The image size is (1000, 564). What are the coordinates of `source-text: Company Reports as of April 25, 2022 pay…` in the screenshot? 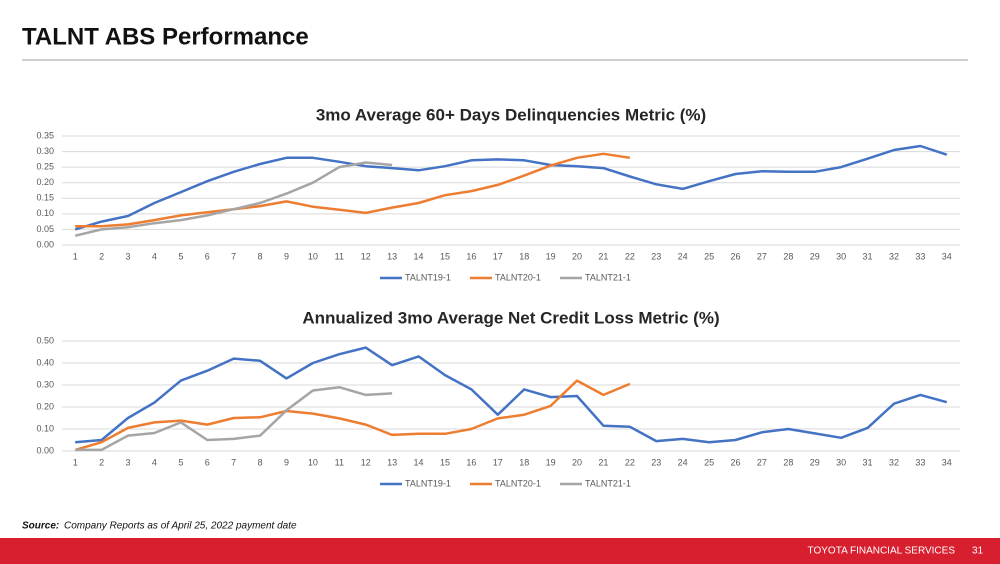 It's located at (180, 526).